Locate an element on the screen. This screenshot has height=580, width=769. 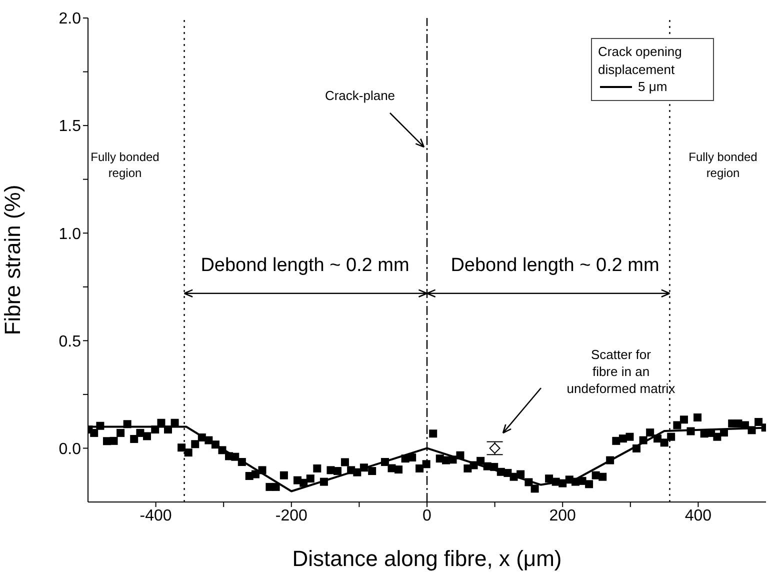
legend-title: Crack opening displacement is located at coordinates (640, 60).